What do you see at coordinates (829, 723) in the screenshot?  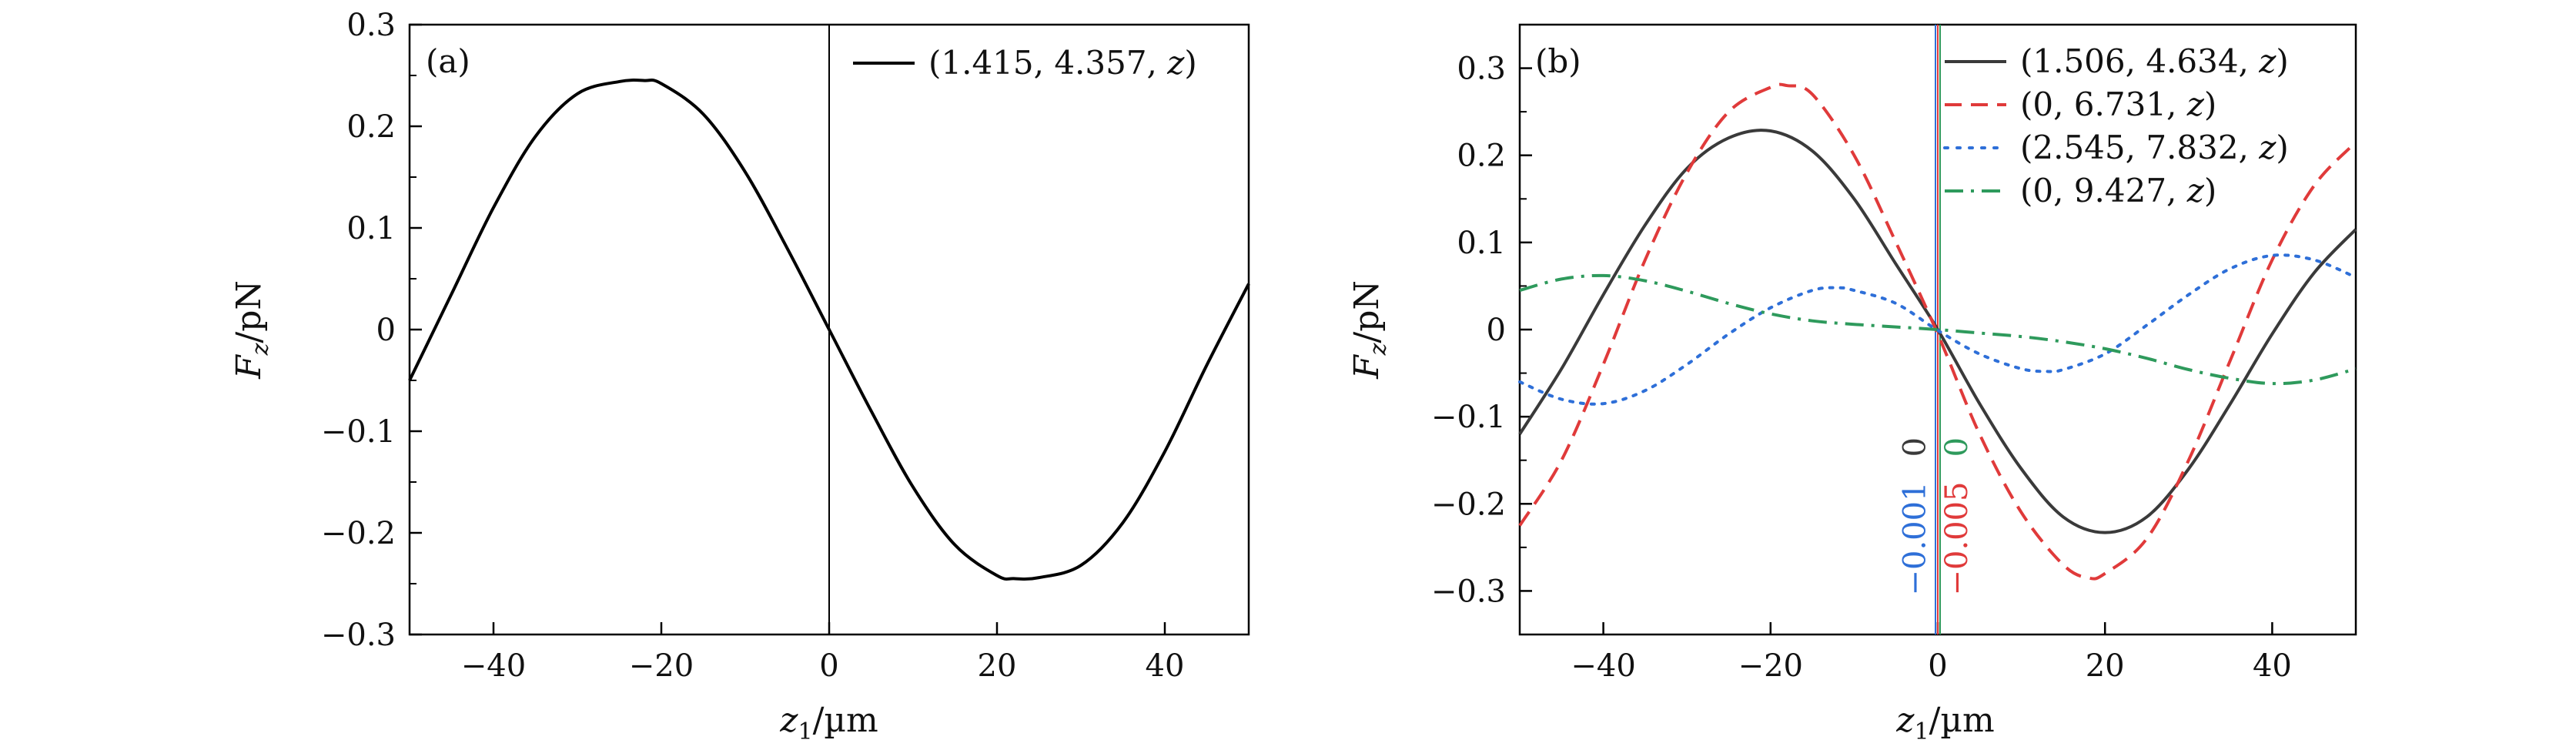 I see `panel-a-x-axis-title: z1/µm` at bounding box center [829, 723].